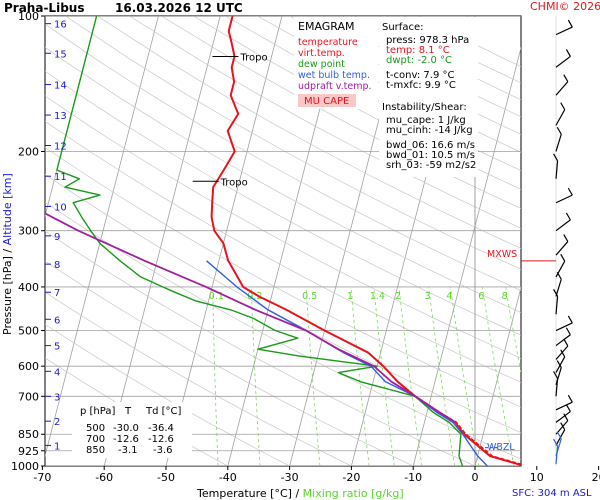 The image size is (600, 500). I want to click on table-header-p: p [hPa], so click(97, 411).